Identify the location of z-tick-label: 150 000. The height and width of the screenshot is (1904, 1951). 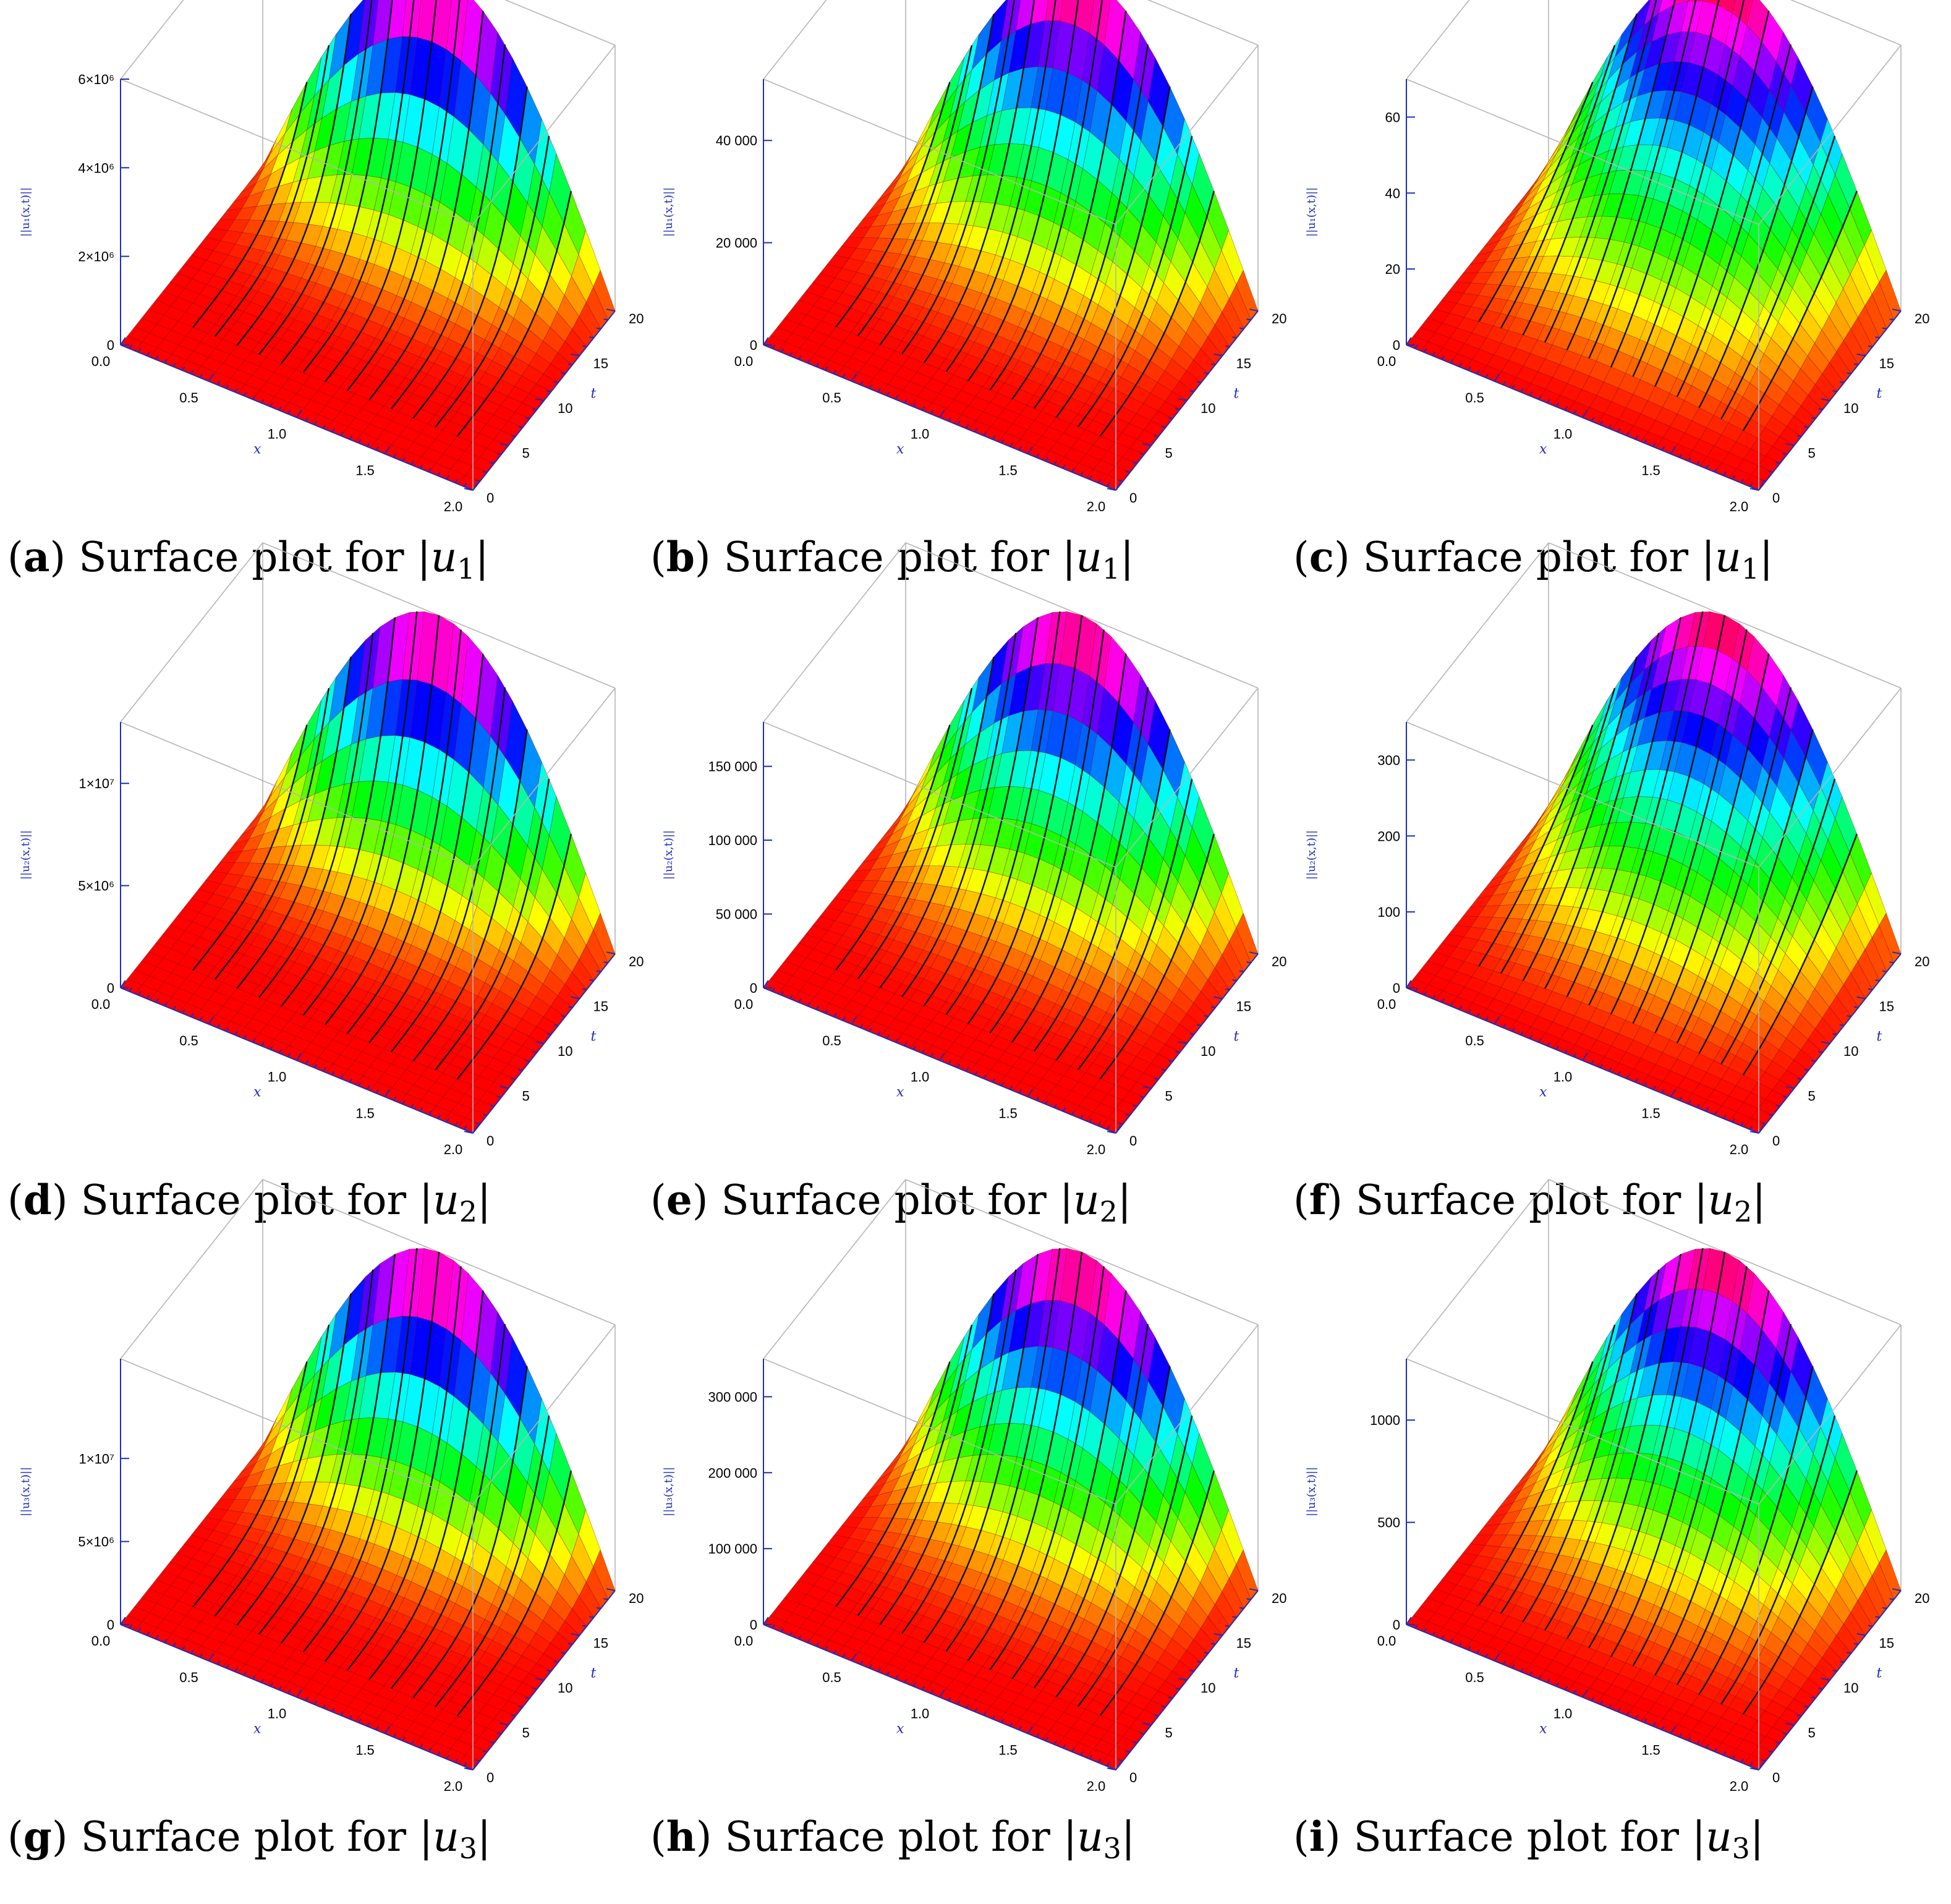
(732, 767).